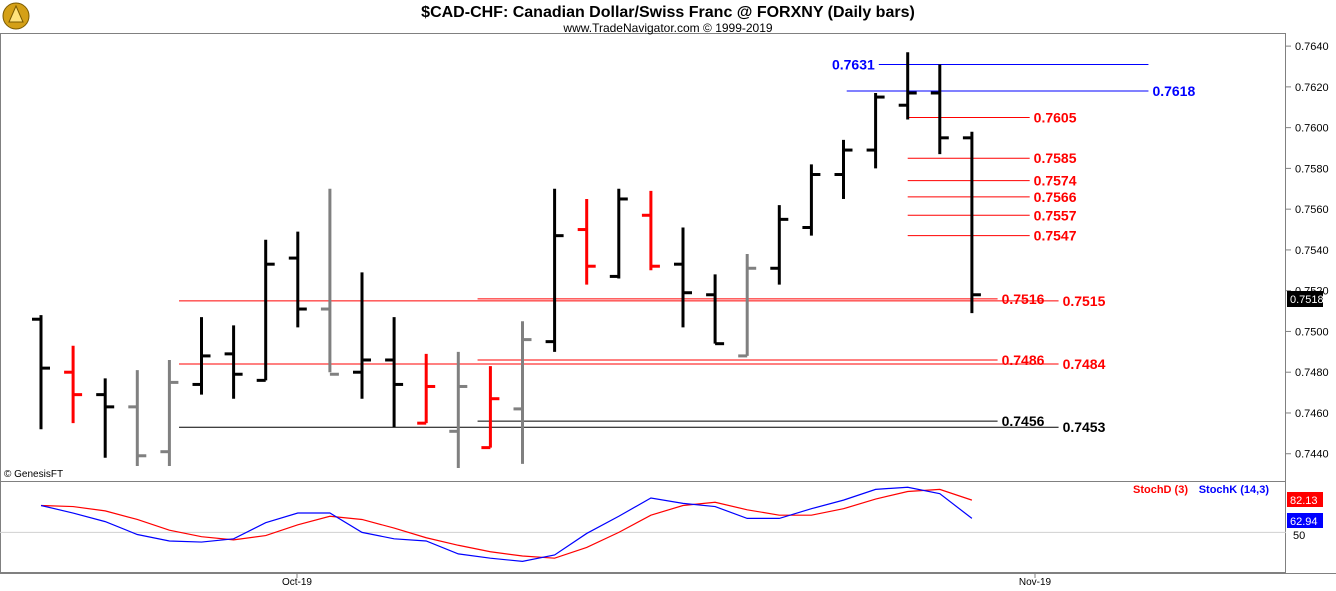 The image size is (1336, 591). I want to click on stoch-d-value-tag, so click(1305, 499).